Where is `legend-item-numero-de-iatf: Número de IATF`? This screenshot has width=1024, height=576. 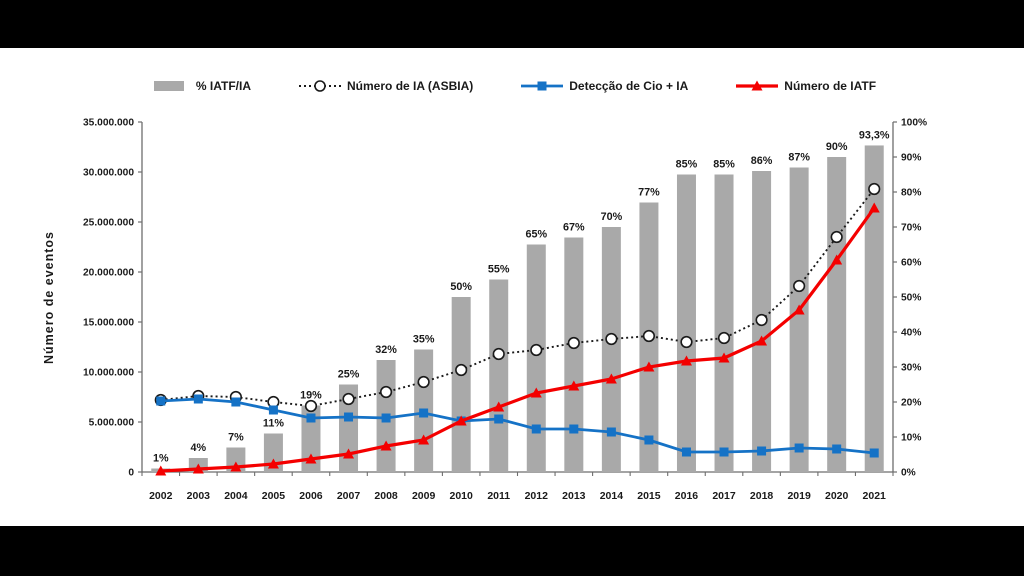
legend-item-numero-de-iatf: Número de IATF is located at coordinates (806, 86).